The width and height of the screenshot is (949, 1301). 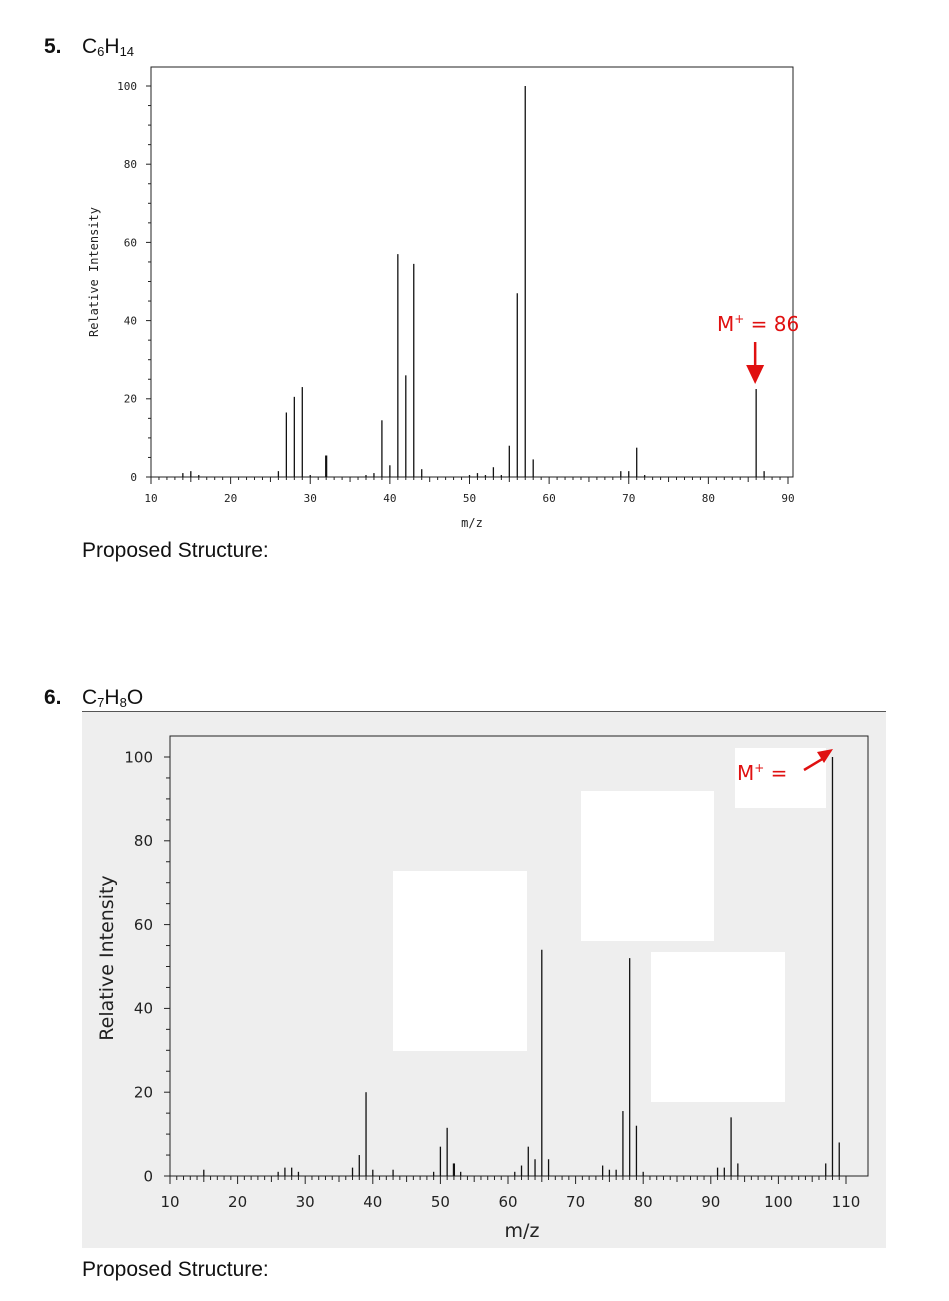 I want to click on question-number: 6., so click(x=53, y=697).